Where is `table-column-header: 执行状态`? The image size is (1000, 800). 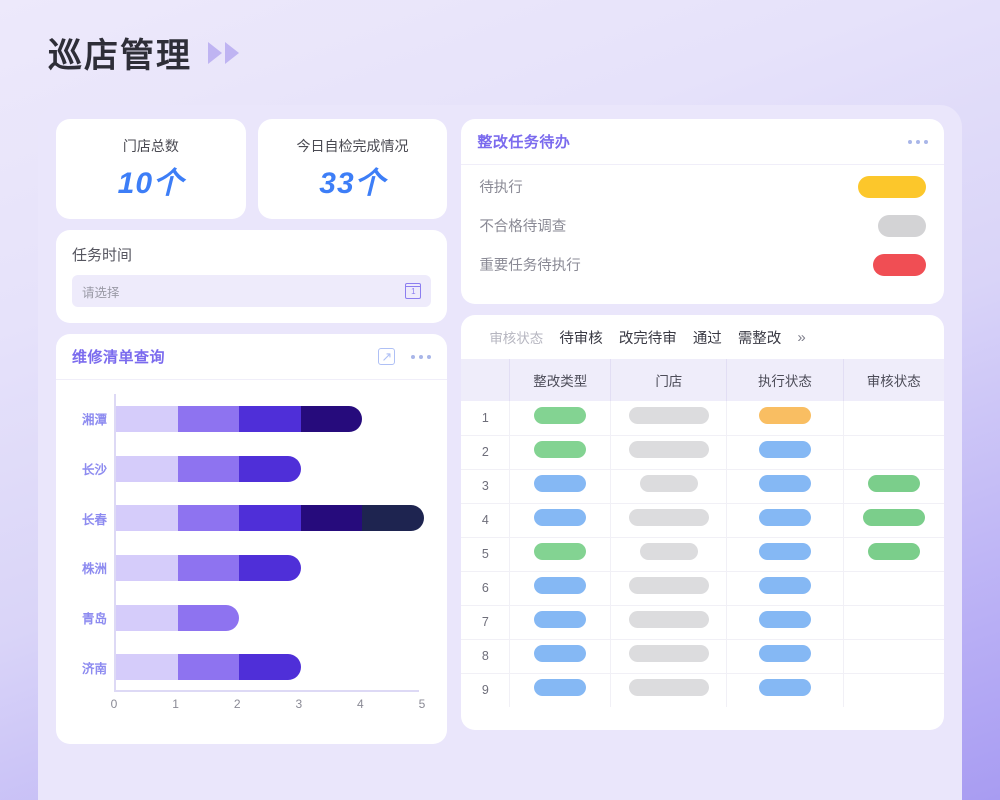 table-column-header: 执行状态 is located at coordinates (785, 380).